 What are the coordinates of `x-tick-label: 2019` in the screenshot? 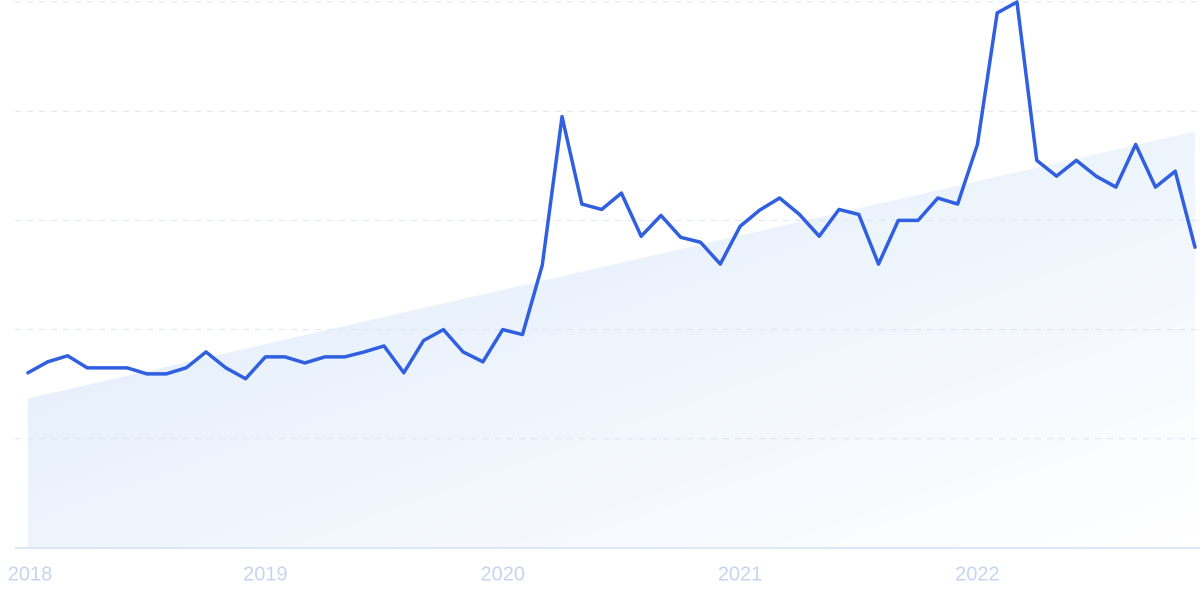 It's located at (265, 574).